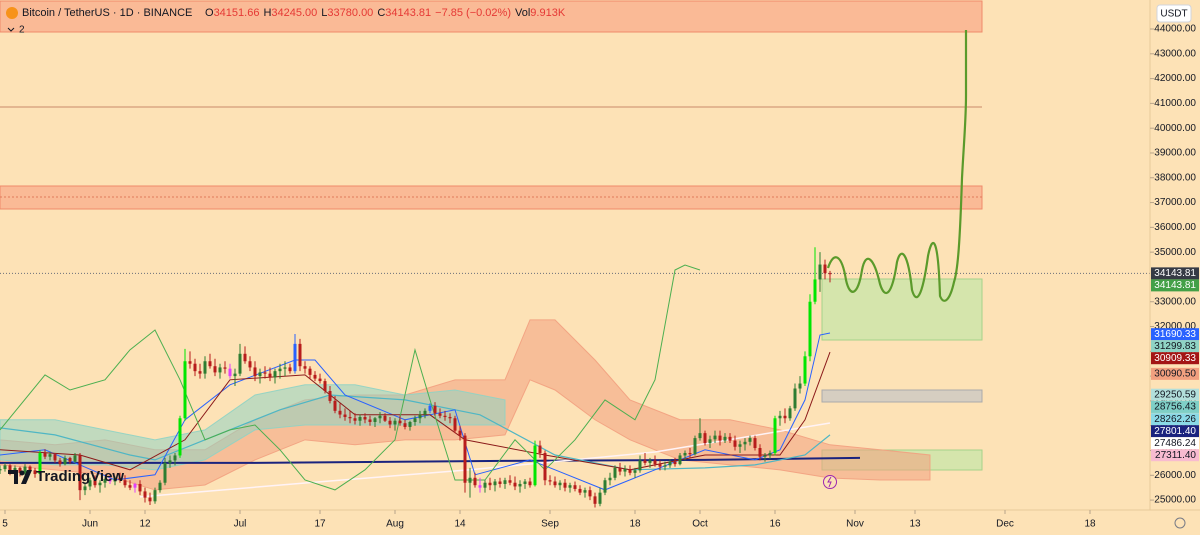 This screenshot has width=1200, height=535. Describe the element at coordinates (1180, 523) in the screenshot. I see `settings-icon` at that location.